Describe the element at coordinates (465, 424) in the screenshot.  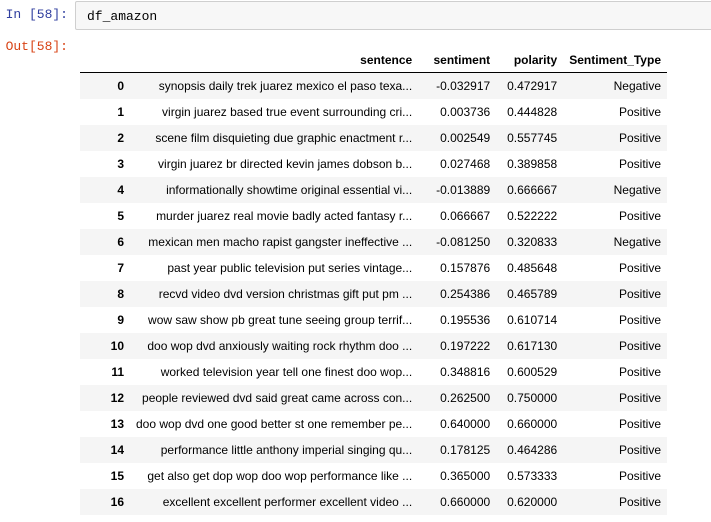
I see `cell-sentiment: 0.640000` at that location.